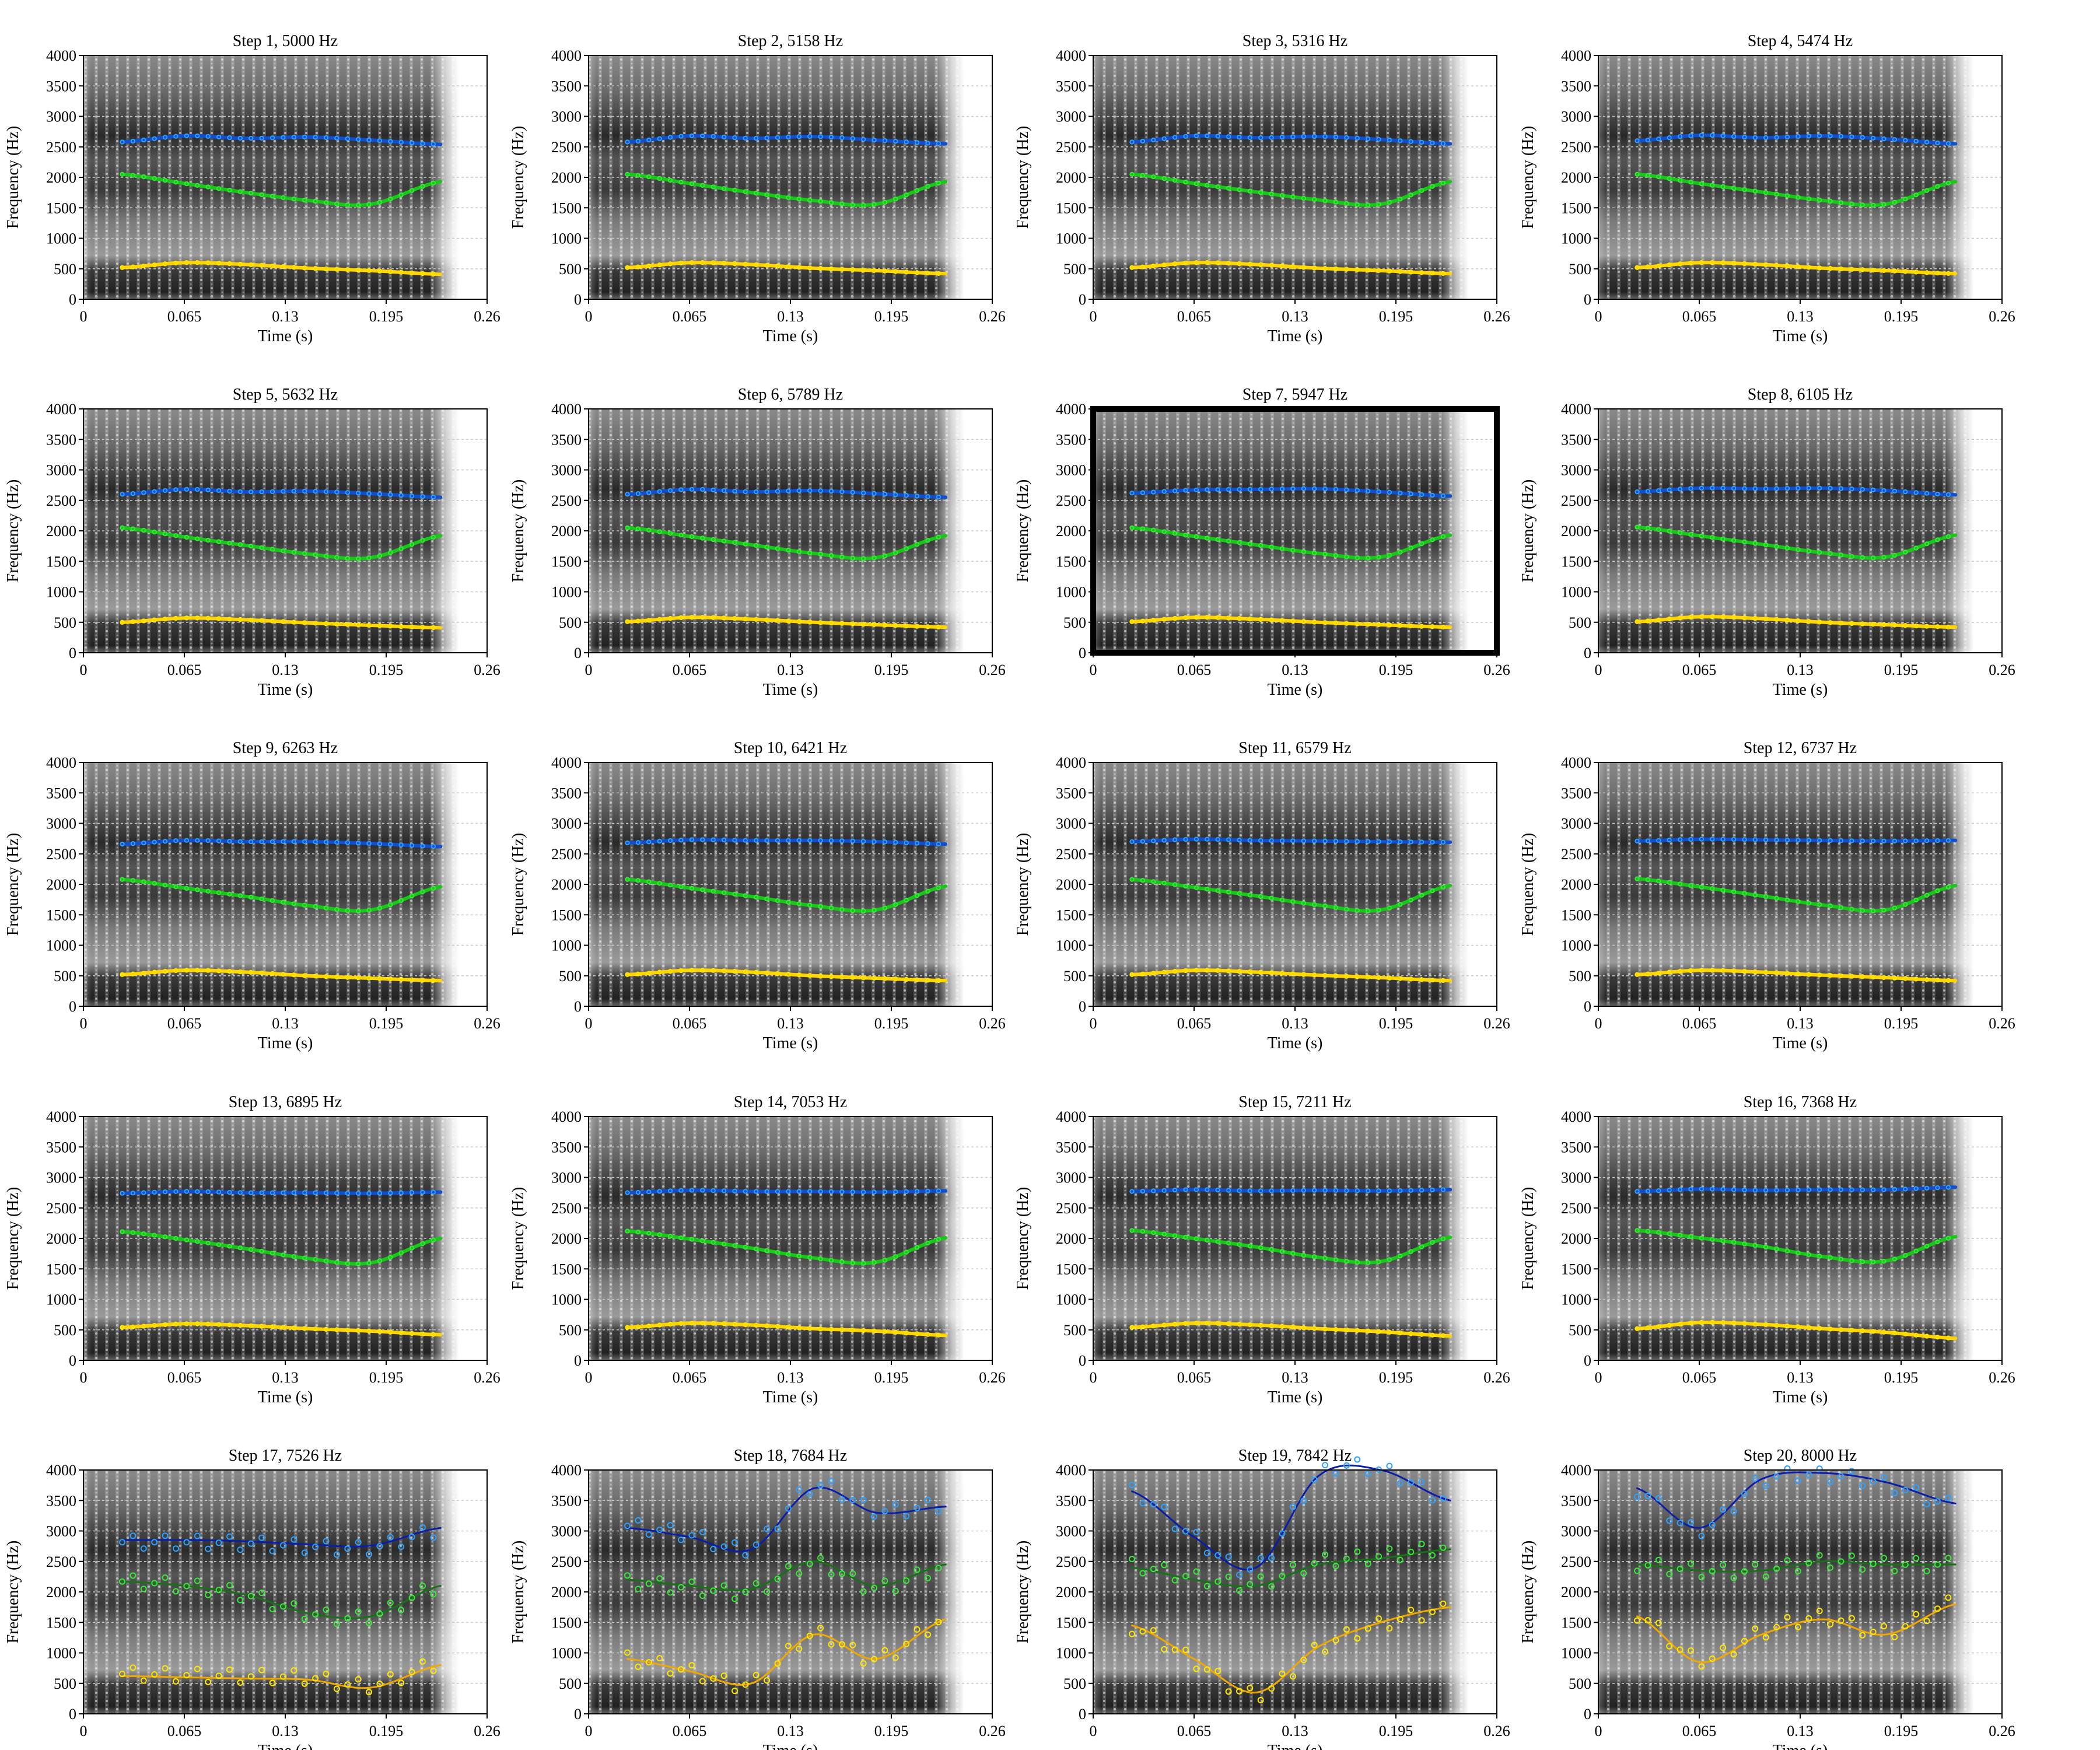 This screenshot has width=2100, height=1750. I want to click on y-tick-label: 3500, so click(566, 1147).